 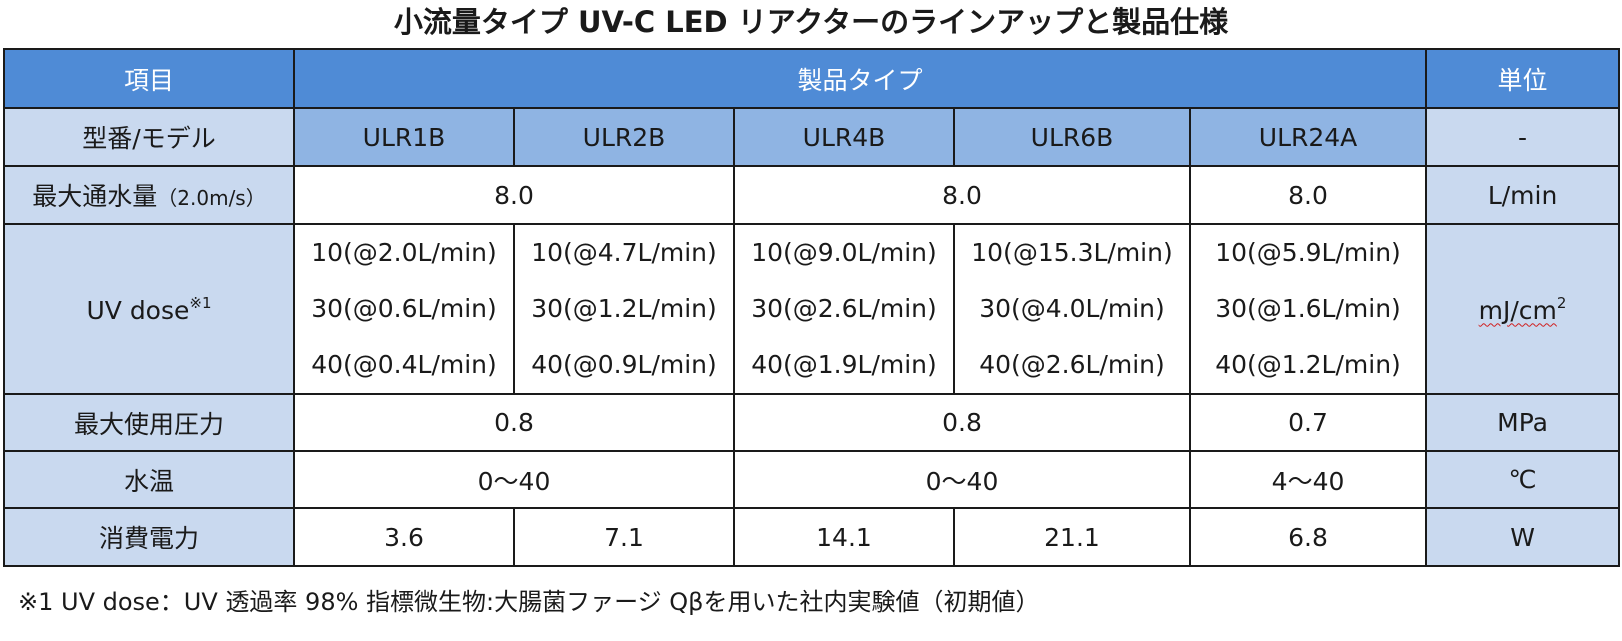 What do you see at coordinates (1523, 537) in the screenshot?
I see `power-unit: W` at bounding box center [1523, 537].